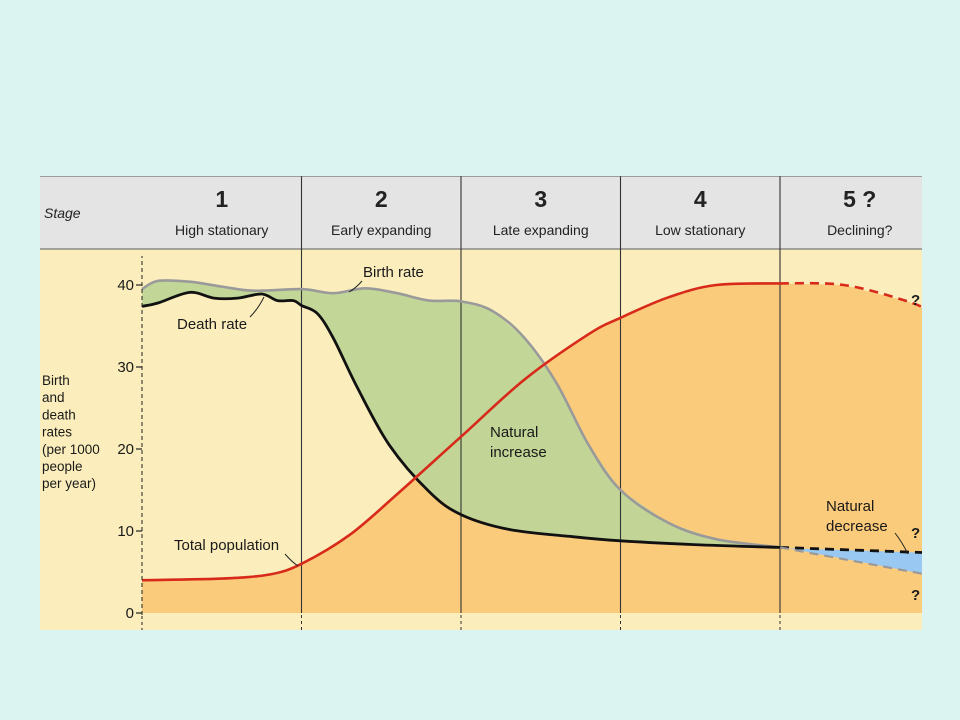 This screenshot has height=720, width=960. I want to click on question-mark-2: ?, so click(915, 533).